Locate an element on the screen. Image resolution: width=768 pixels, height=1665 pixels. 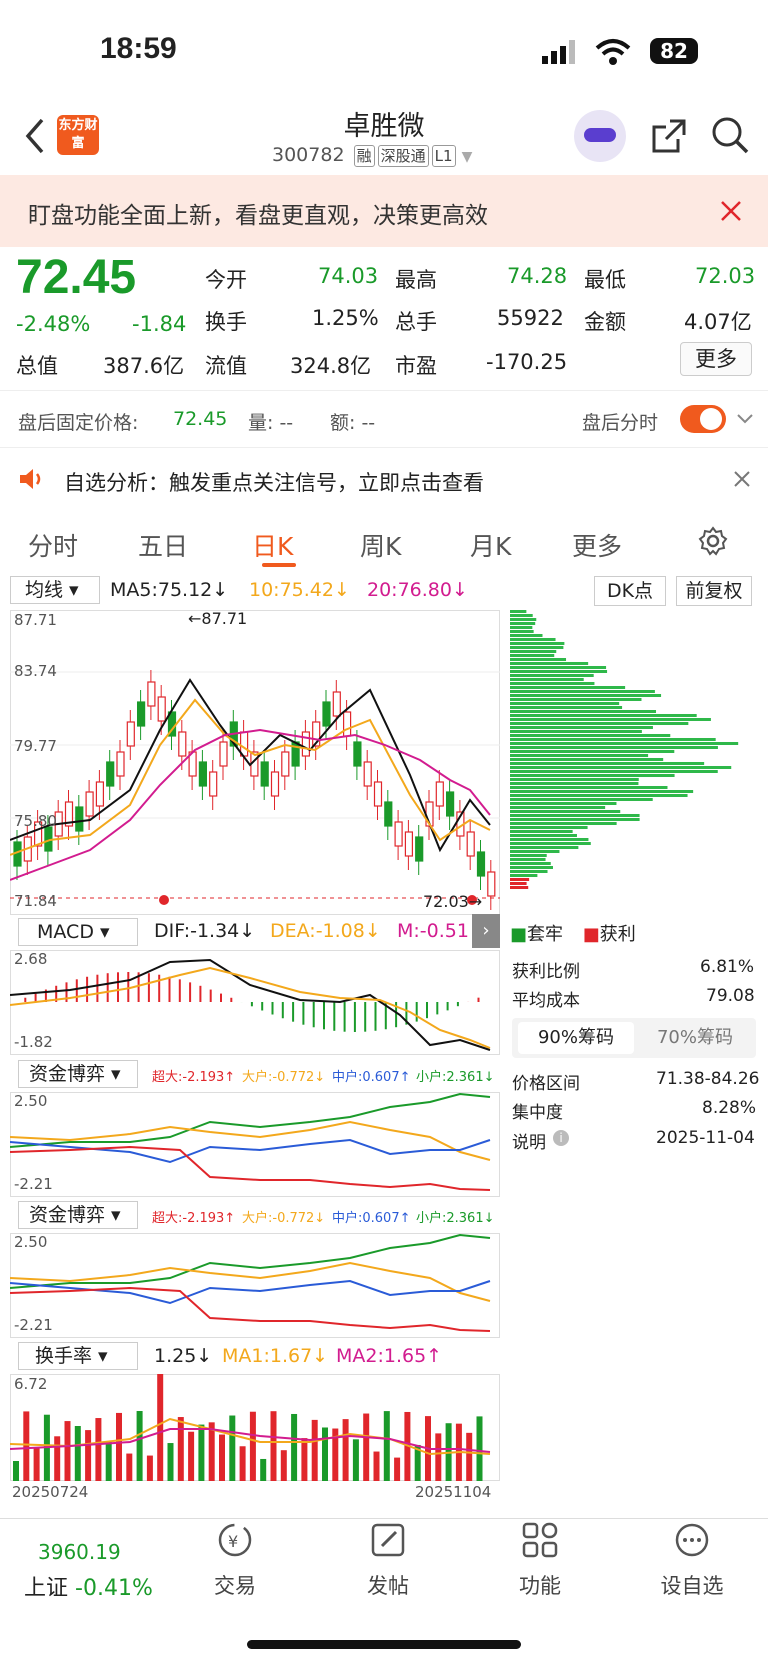
fund-bottom: -2.21 is located at coordinates (33, 1184).